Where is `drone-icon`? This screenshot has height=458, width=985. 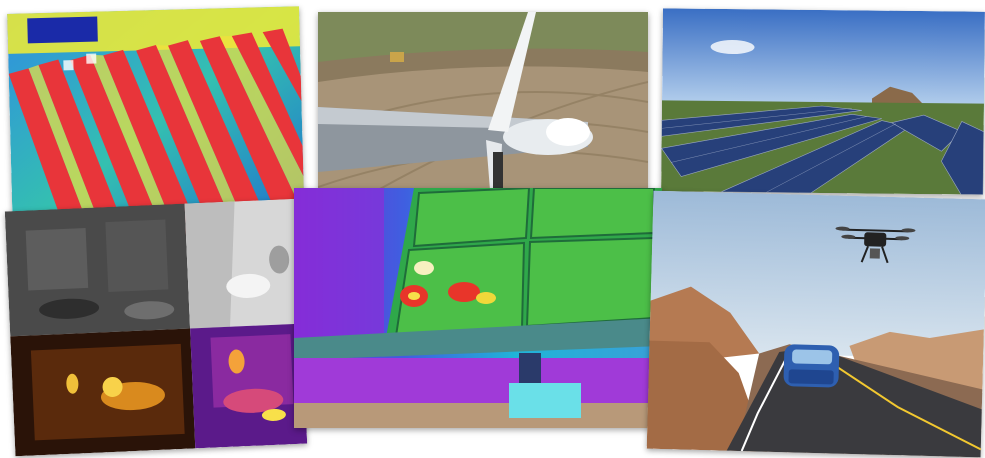
drone-icon is located at coordinates (875, 245).